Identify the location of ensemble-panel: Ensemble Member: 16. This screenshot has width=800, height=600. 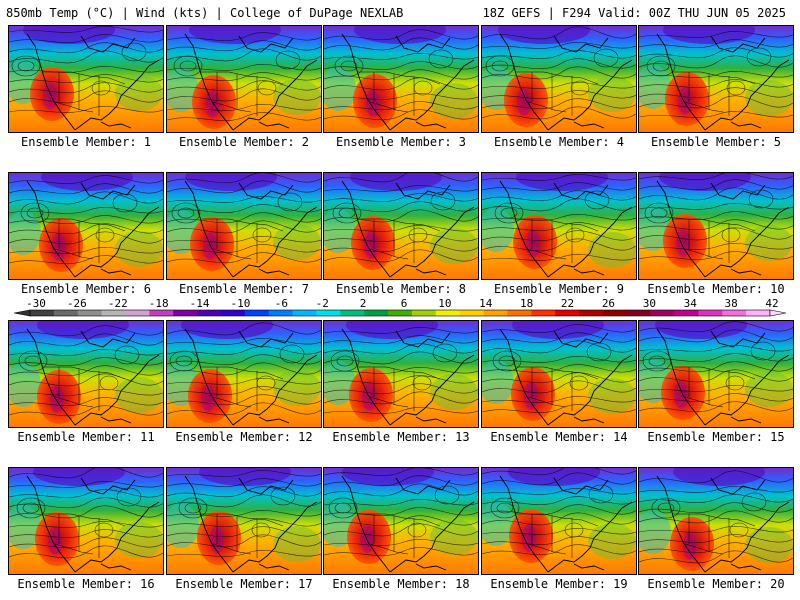
(88, 532).